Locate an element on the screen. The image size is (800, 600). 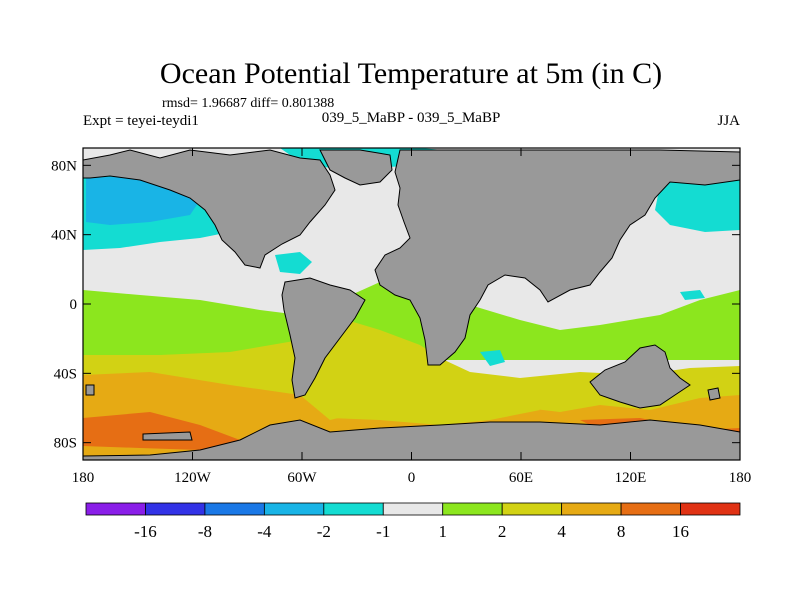
colorbar-label: 16 is located at coordinates (680, 531).